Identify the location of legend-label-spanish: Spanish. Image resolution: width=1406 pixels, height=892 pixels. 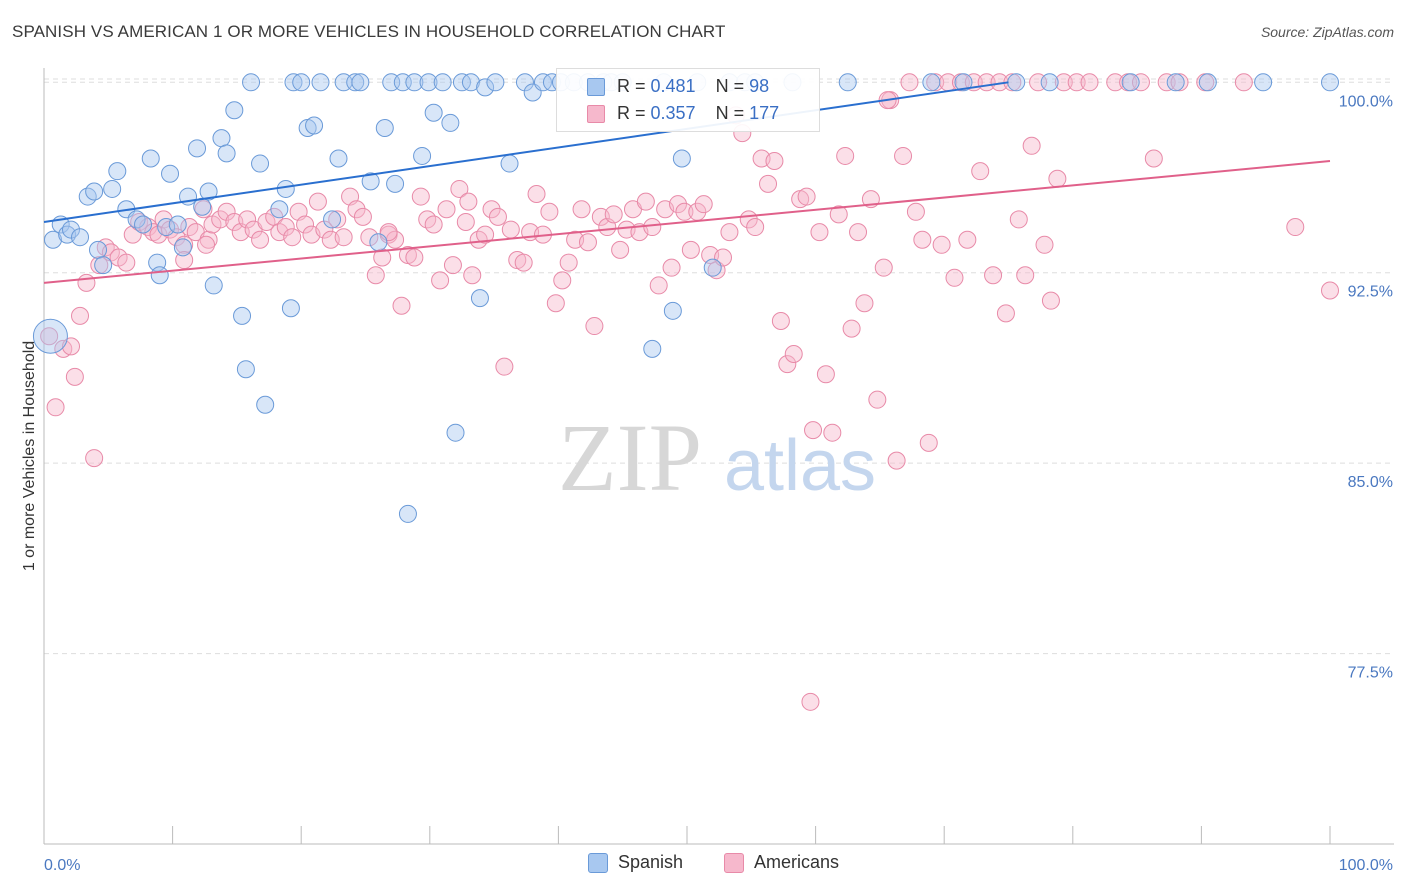
(651, 862).